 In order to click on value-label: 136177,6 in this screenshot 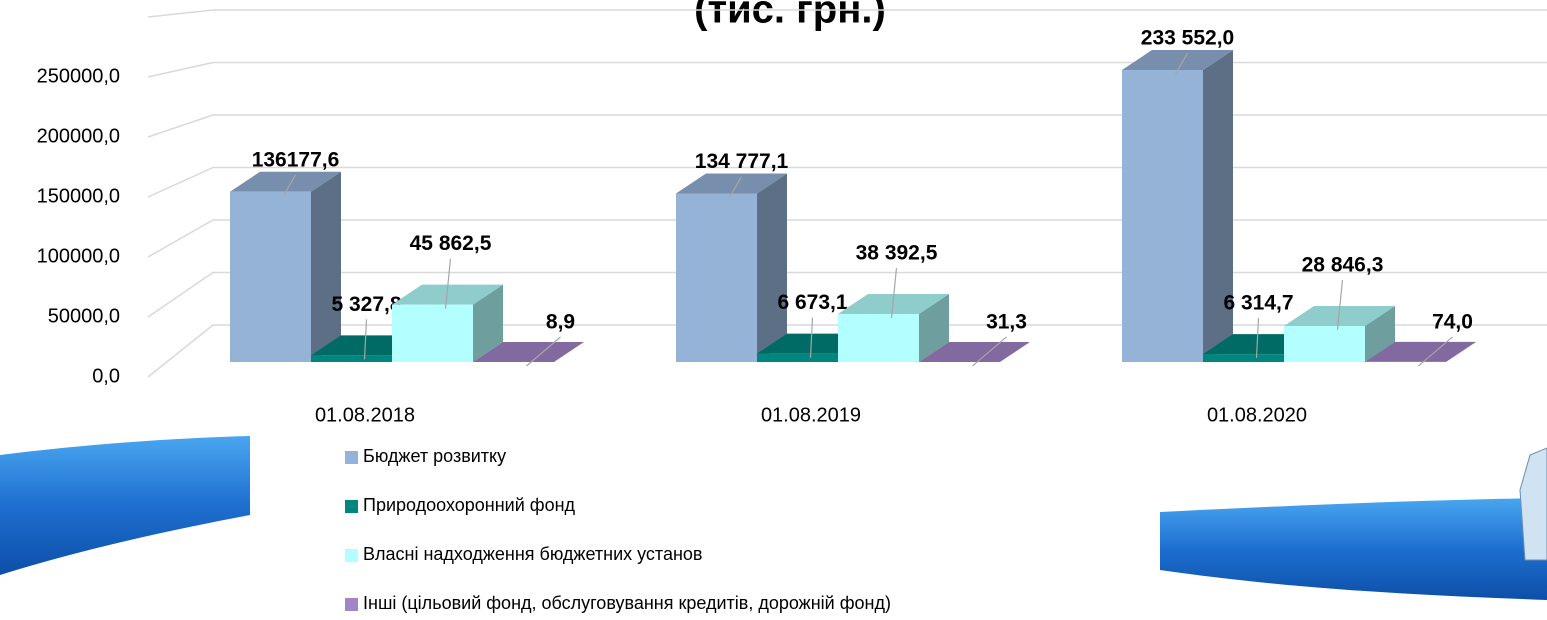, I will do `click(296, 159)`.